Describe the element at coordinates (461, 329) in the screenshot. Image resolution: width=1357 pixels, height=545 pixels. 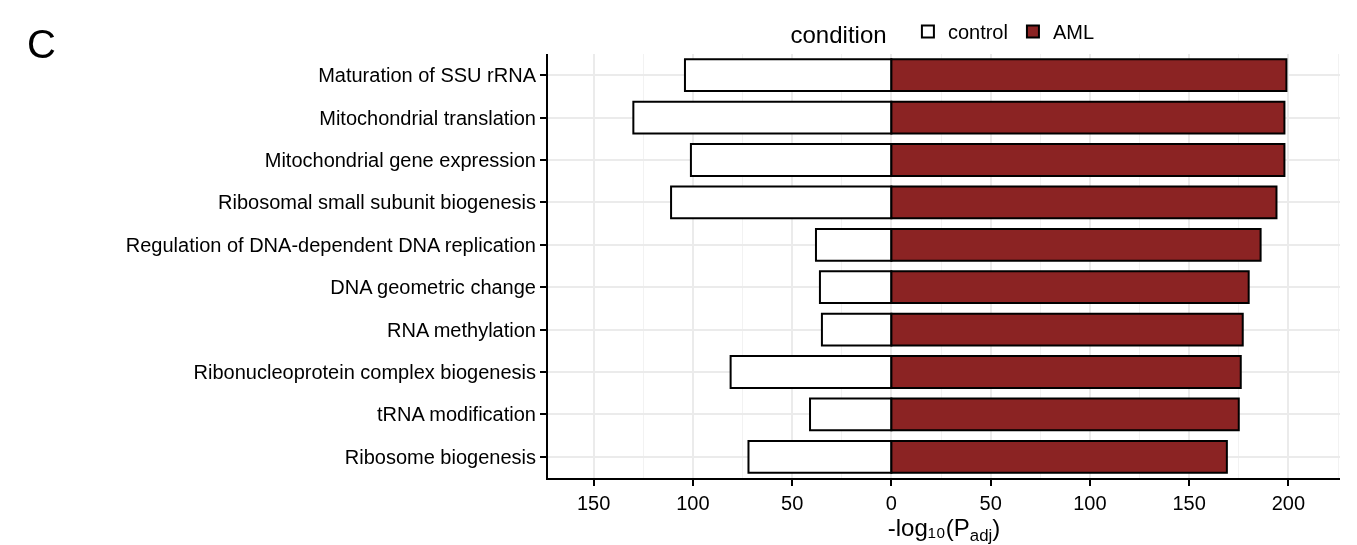
I see `y-tick-label: RNA methylation` at that location.